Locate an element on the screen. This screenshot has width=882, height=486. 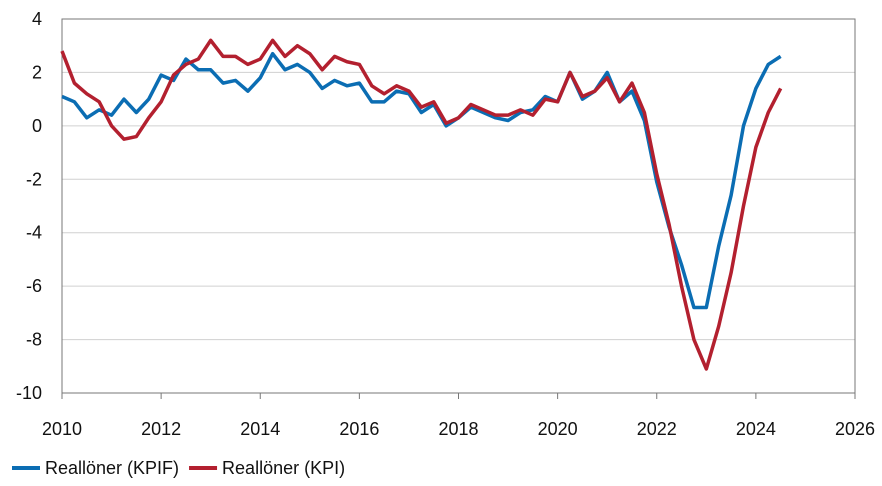
y-tick-label: 2 is located at coordinates (37, 72).